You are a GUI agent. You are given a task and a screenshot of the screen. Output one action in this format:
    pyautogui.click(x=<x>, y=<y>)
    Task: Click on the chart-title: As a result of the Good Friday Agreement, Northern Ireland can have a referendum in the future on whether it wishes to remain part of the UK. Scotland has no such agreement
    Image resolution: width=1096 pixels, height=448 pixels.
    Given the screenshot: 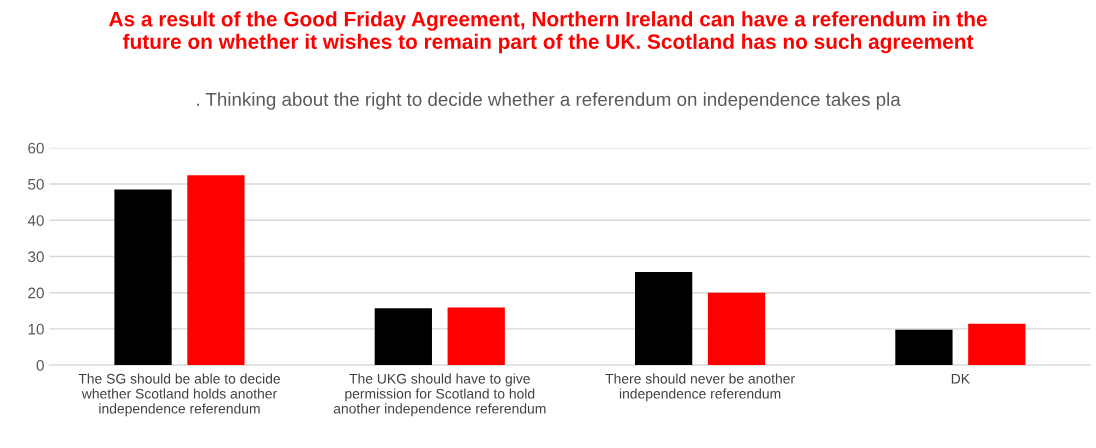 What is the action you would take?
    pyautogui.click(x=548, y=32)
    